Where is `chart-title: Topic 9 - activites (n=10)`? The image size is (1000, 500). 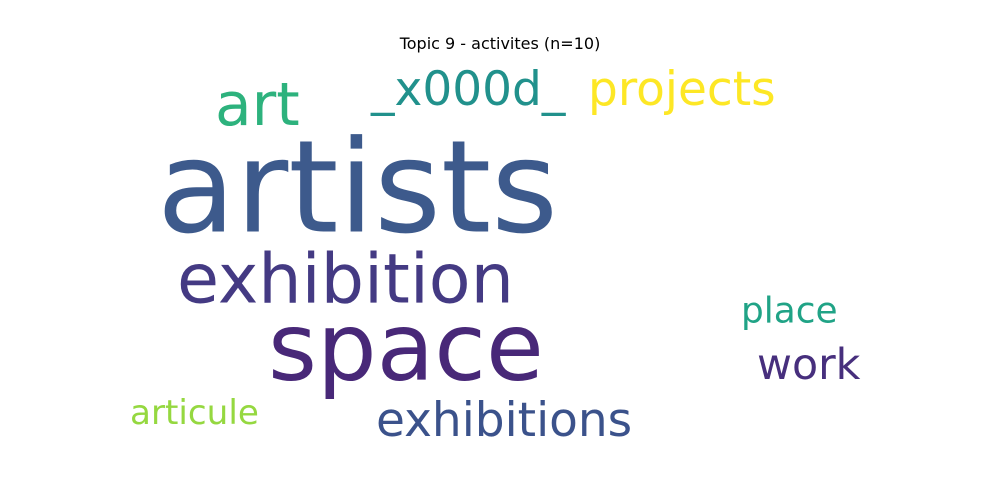 chart-title: Topic 9 - activites (n=10) is located at coordinates (500, 43).